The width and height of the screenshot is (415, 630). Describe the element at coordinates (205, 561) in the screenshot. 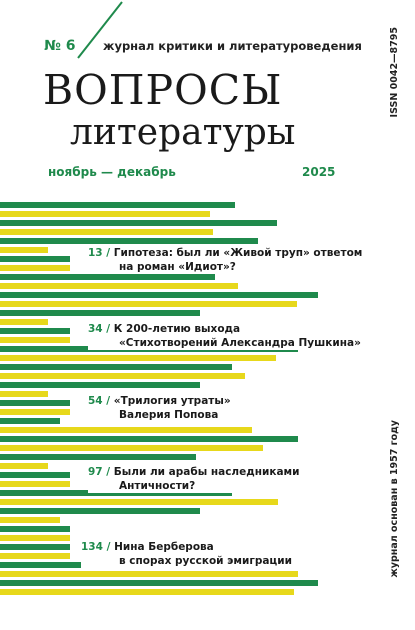

I see `article-title-line2: в спорах русской эмиграции` at that location.